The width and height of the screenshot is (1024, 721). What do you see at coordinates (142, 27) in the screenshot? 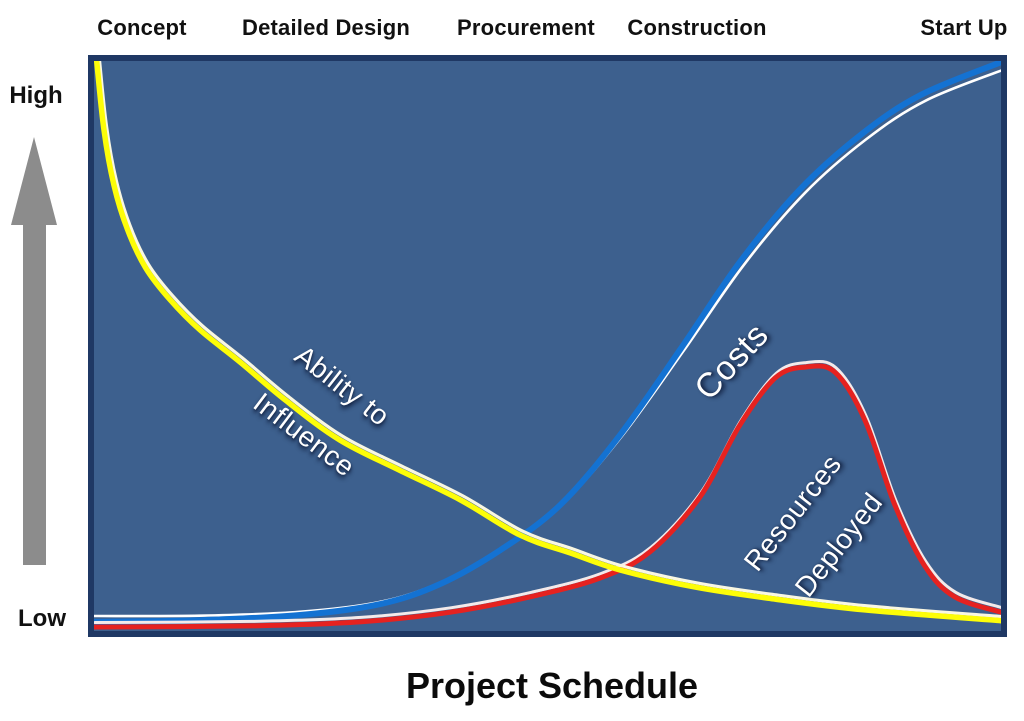
I see `phase-label-concept: Concept` at bounding box center [142, 27].